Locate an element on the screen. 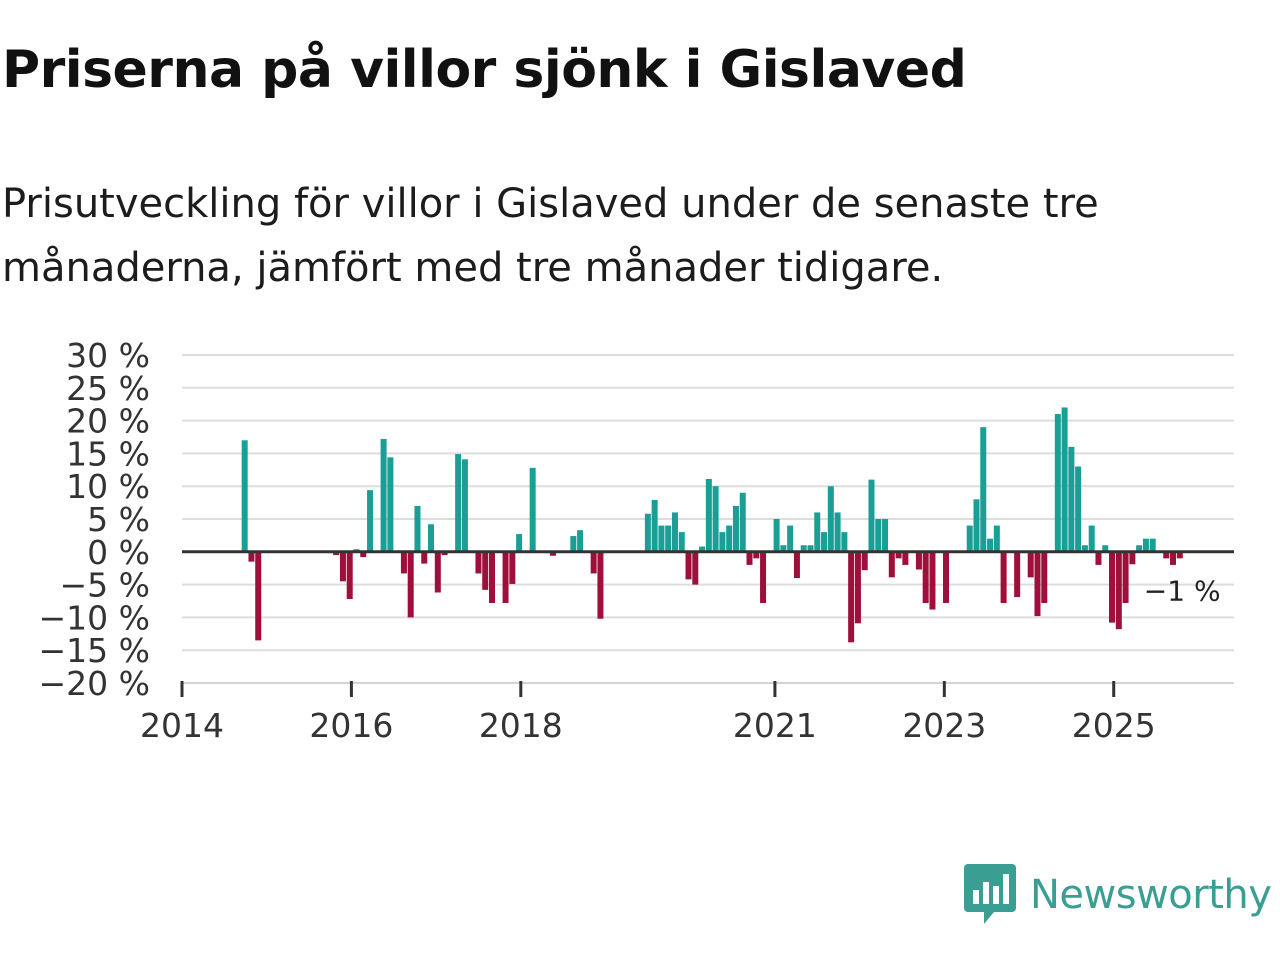 The width and height of the screenshot is (1280, 960). chart-title: Priserna på villor sjönk i Gislaved is located at coordinates (484, 70).